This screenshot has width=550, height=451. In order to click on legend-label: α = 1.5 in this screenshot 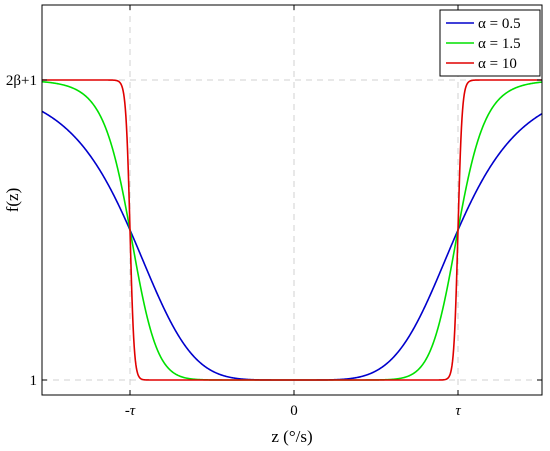, I will do `click(499, 44)`.